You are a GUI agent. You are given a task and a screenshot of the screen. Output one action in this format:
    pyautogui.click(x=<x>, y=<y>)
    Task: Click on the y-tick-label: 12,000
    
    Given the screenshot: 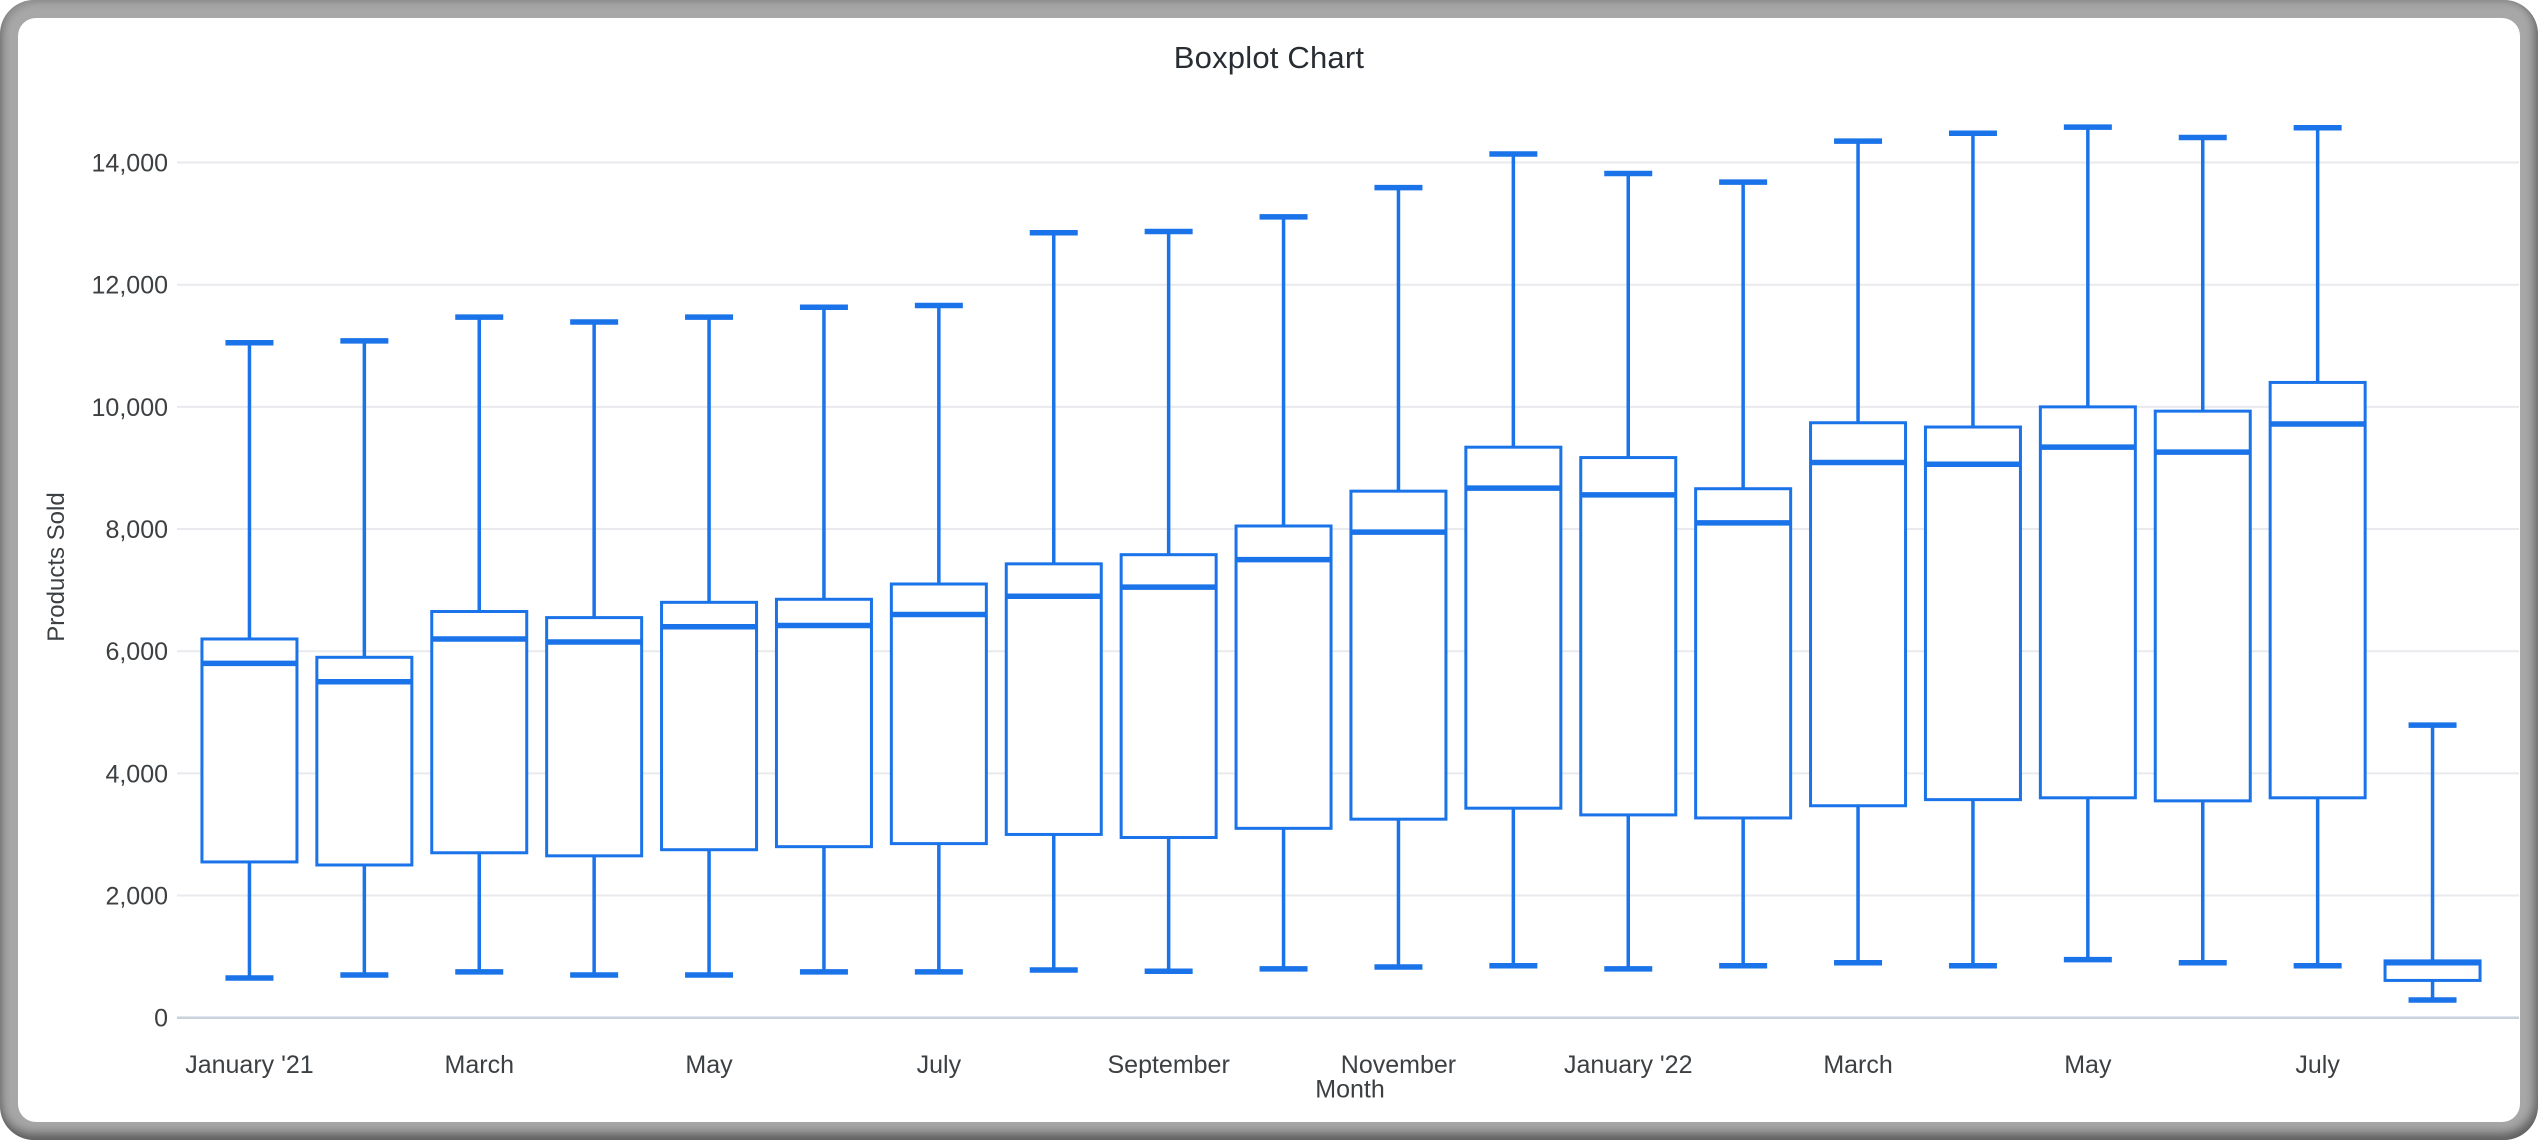 What is the action you would take?
    pyautogui.click(x=130, y=286)
    